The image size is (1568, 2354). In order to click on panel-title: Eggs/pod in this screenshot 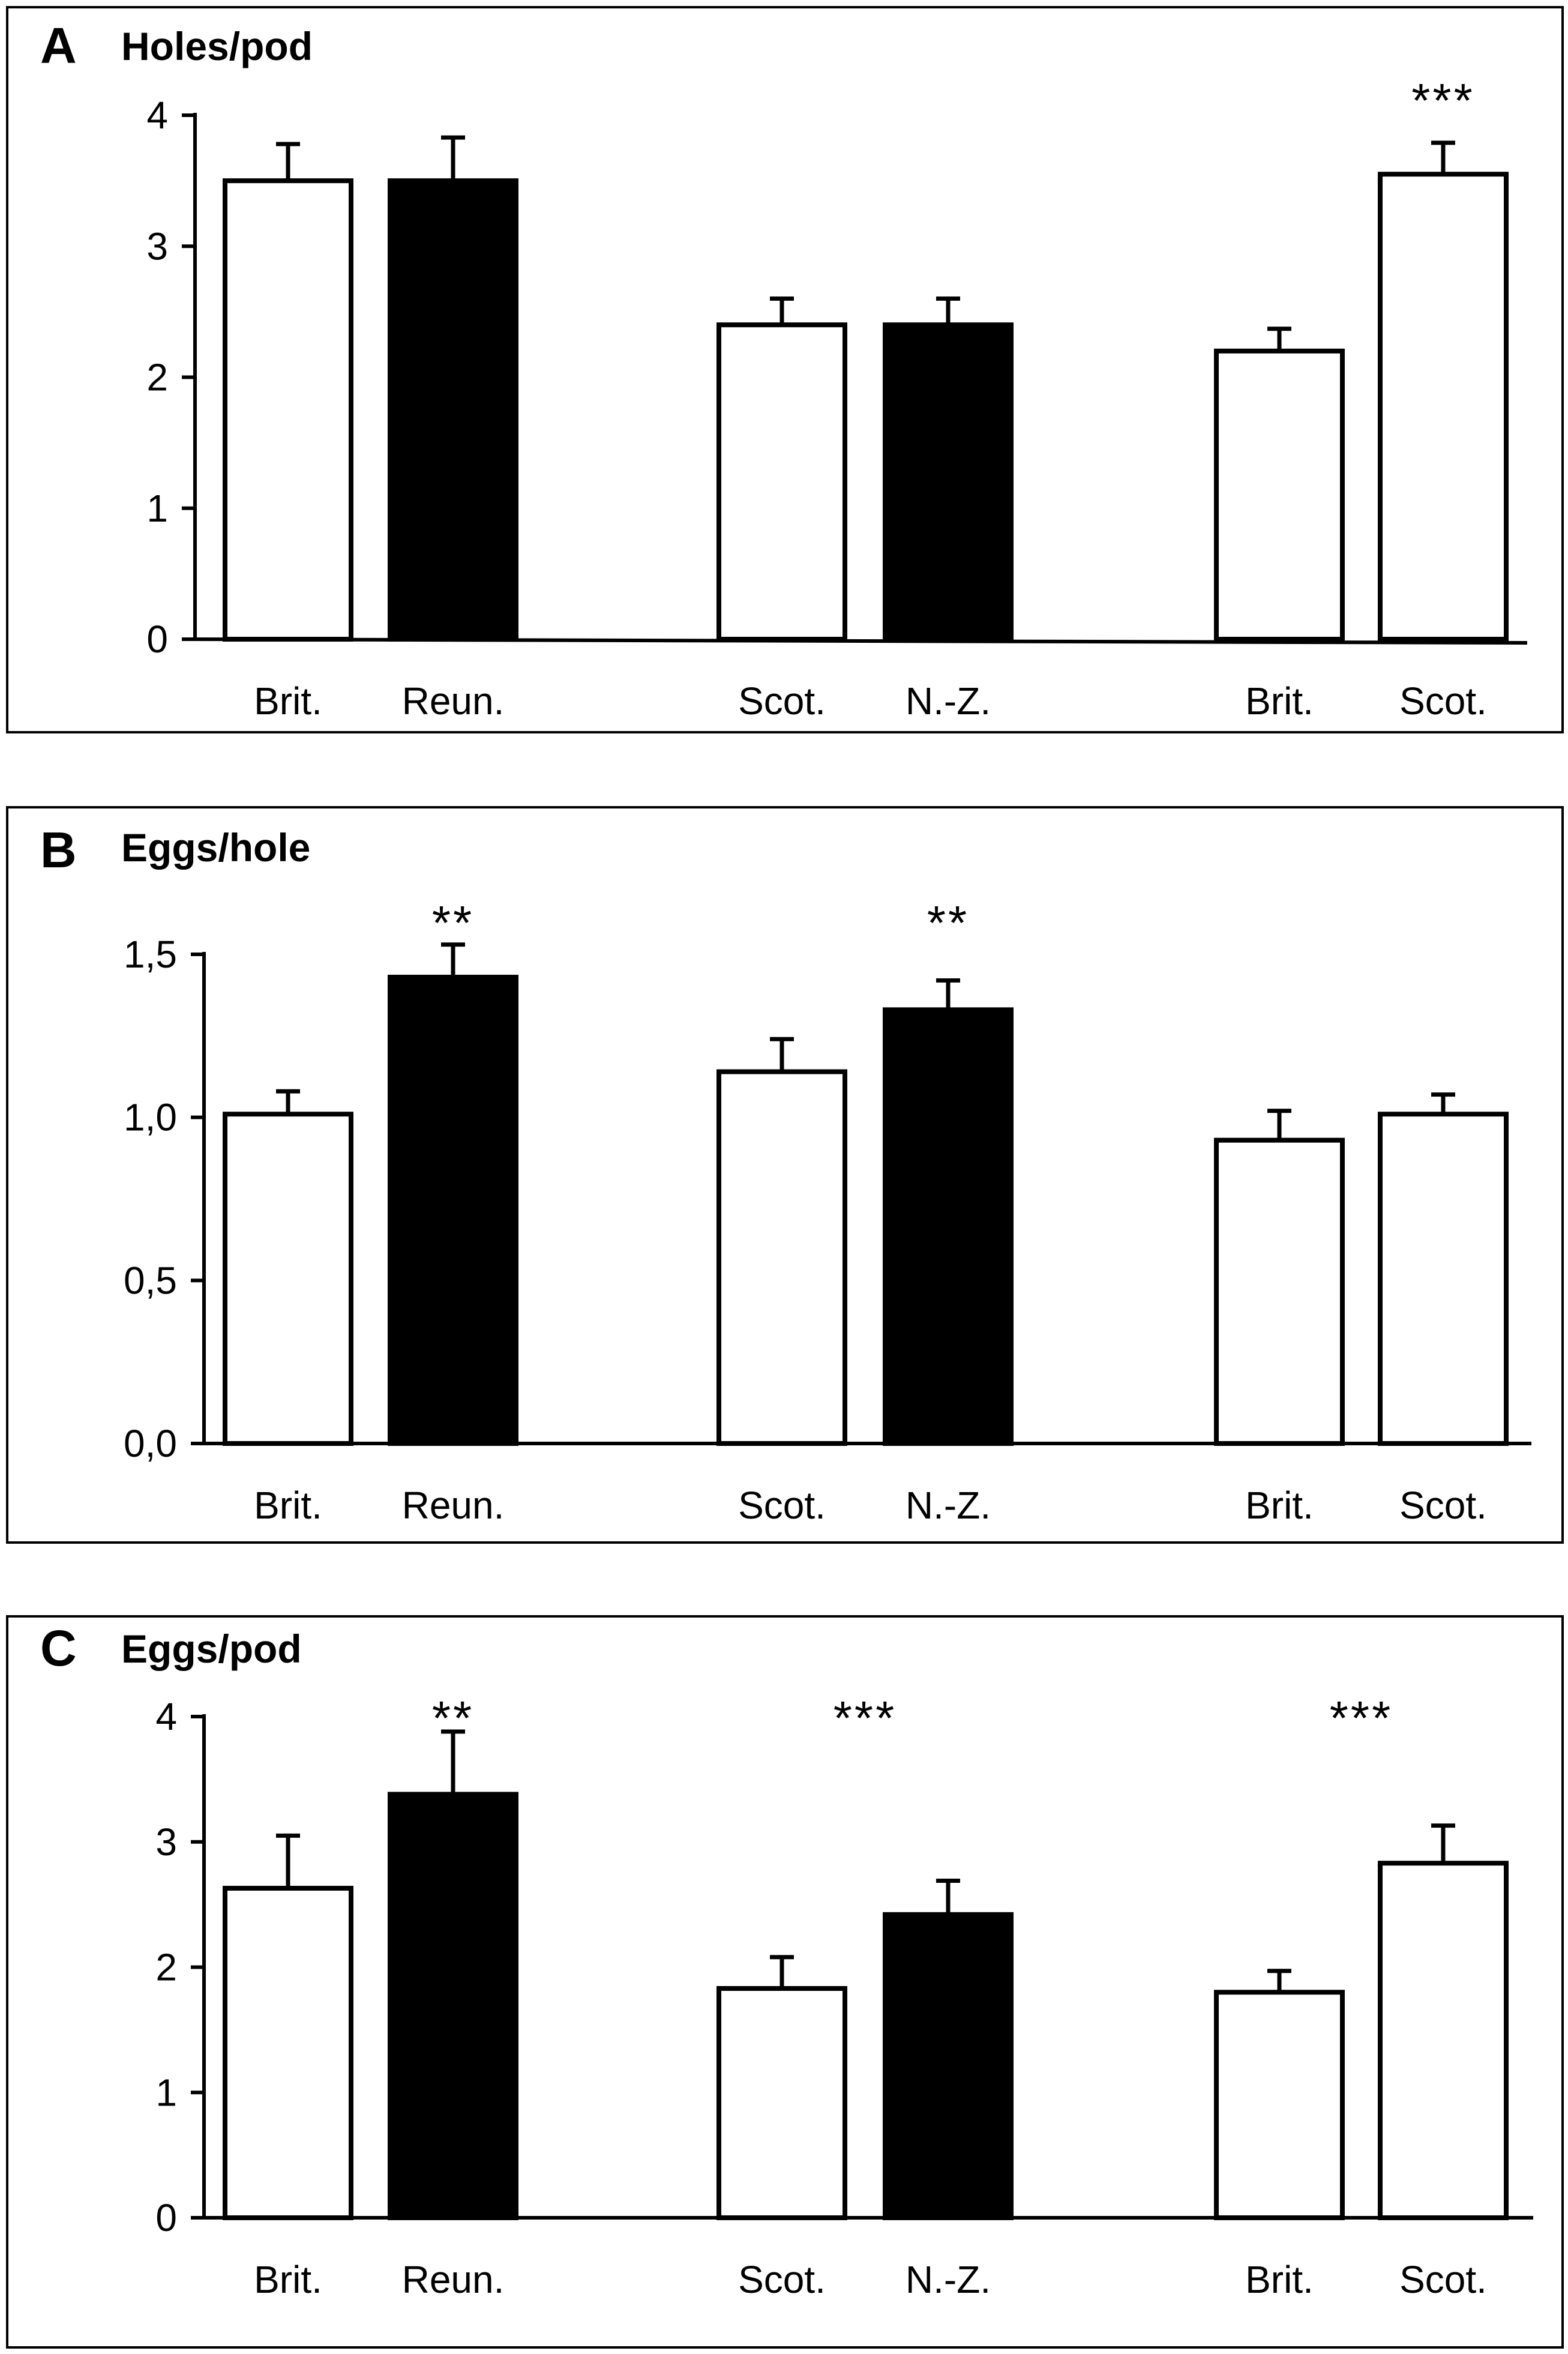, I will do `click(211, 1649)`.